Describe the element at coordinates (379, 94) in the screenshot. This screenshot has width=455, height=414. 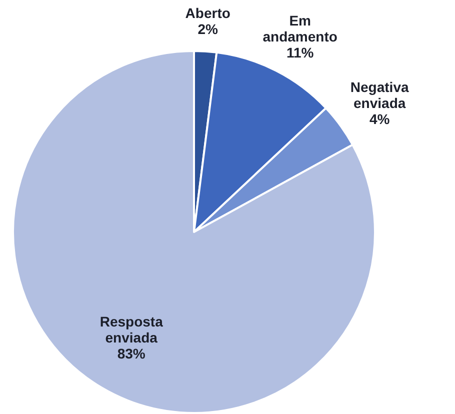
I see `slice-label: Negativa enviada` at that location.